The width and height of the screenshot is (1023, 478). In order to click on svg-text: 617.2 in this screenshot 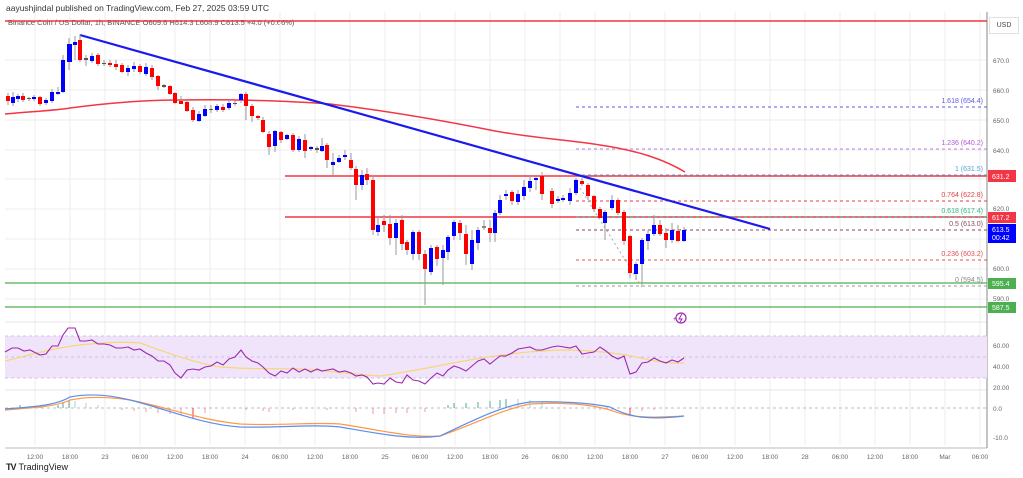, I will do `click(1001, 218)`.